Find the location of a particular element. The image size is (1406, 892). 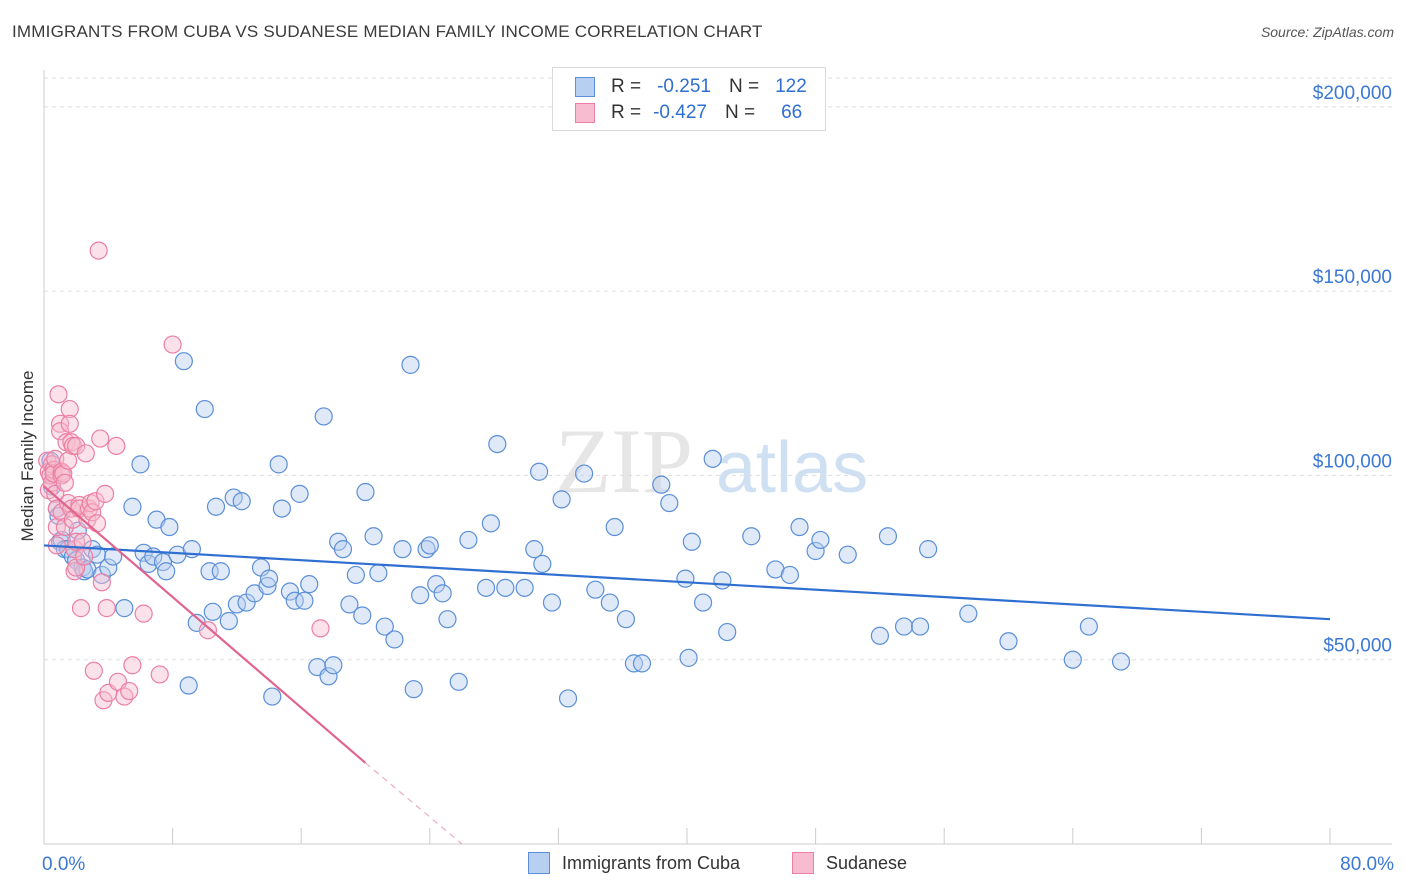

sudanese-trend-extension is located at coordinates (414, 803).